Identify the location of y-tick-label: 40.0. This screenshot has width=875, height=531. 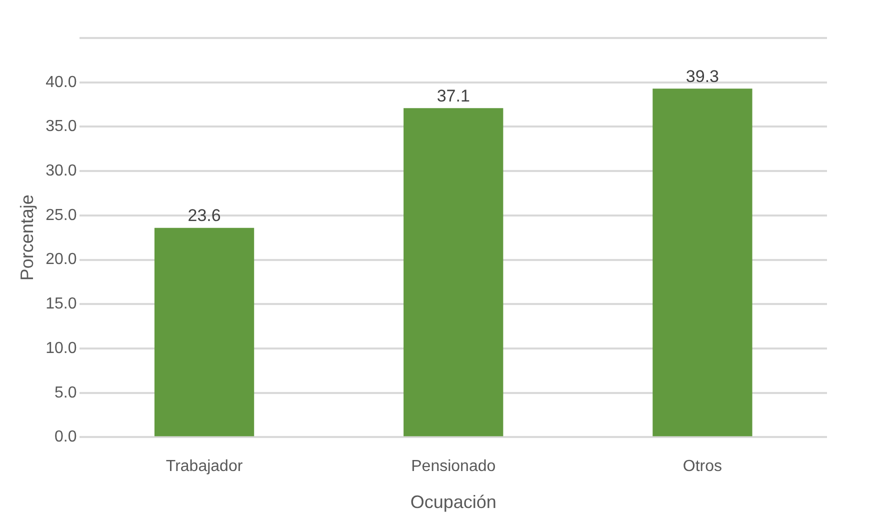
(61, 82).